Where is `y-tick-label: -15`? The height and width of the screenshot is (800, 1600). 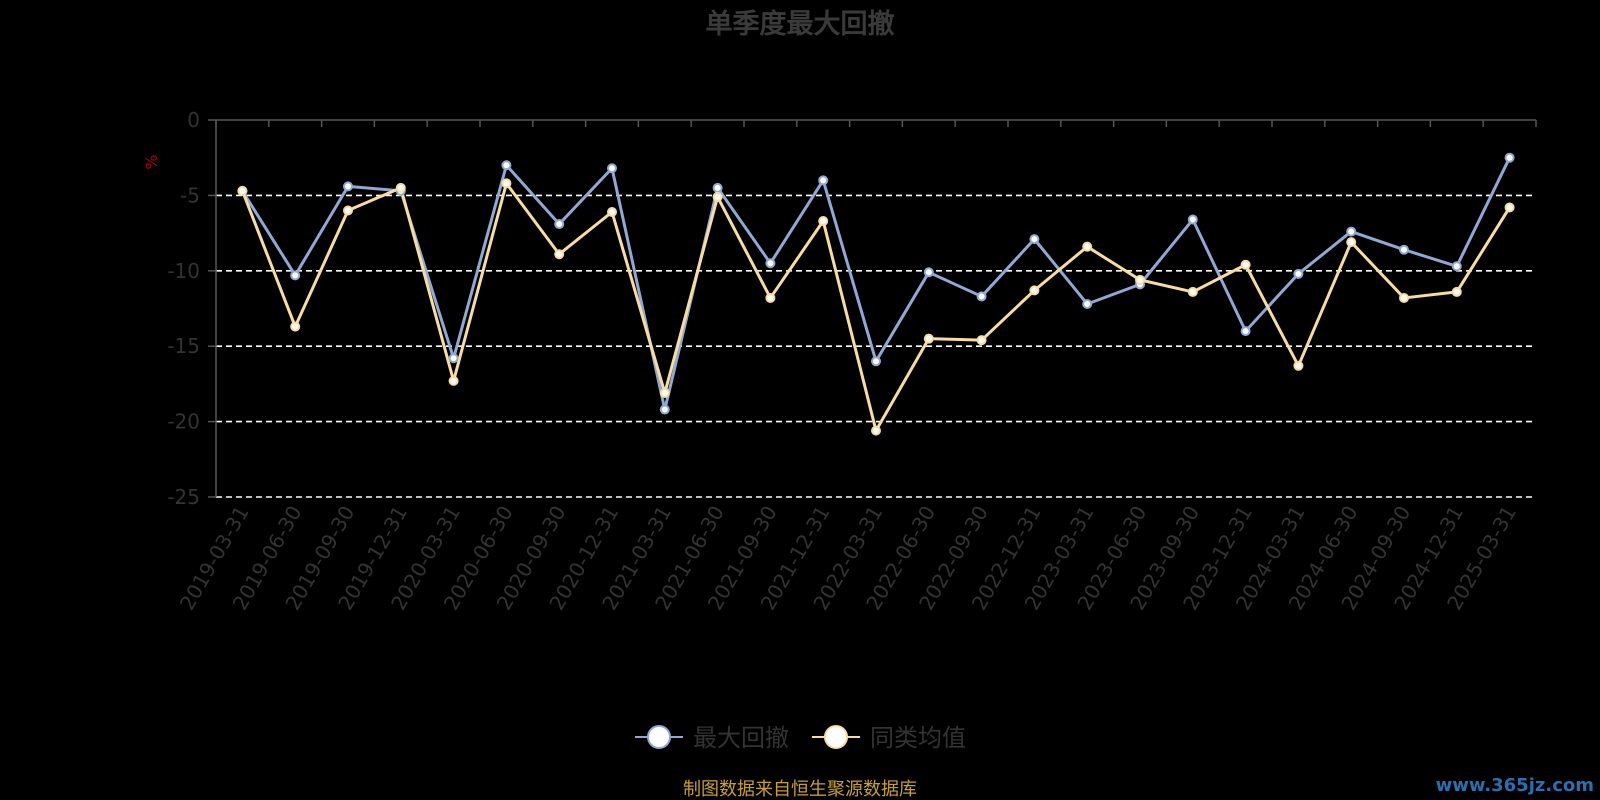 y-tick-label: -15 is located at coordinates (183, 346).